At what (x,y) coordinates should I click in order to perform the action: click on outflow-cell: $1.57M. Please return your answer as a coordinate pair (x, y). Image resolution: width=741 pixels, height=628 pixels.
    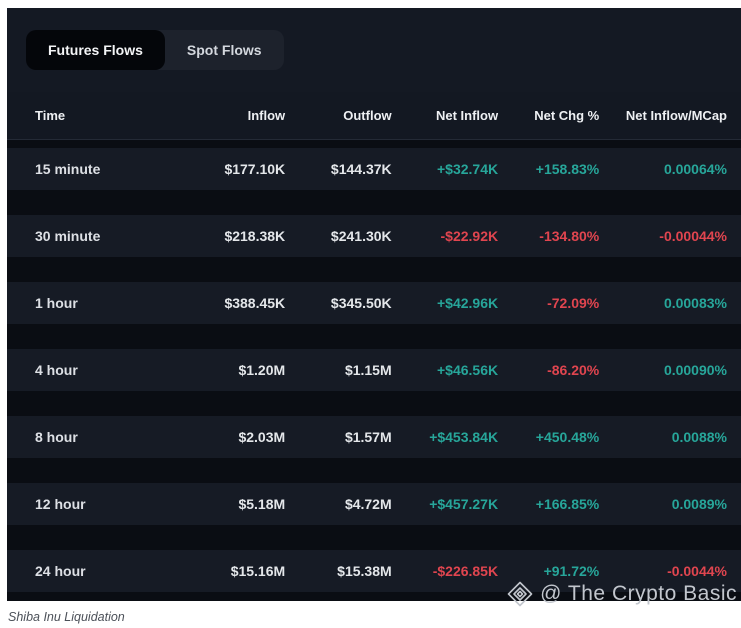
    Looking at the image, I should click on (368, 437).